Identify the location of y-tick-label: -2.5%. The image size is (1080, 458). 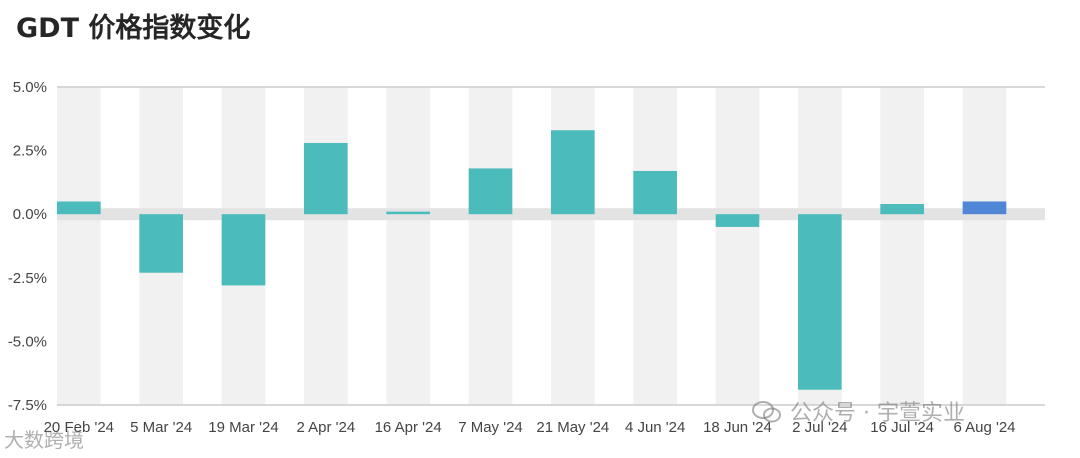
(27, 278).